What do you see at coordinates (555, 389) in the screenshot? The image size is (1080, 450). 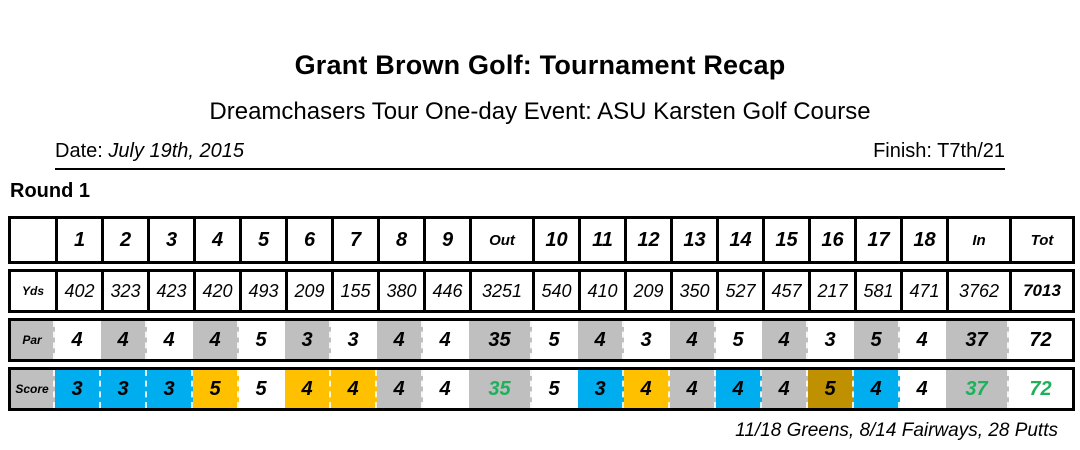 I see `score-cell-10: 5` at bounding box center [555, 389].